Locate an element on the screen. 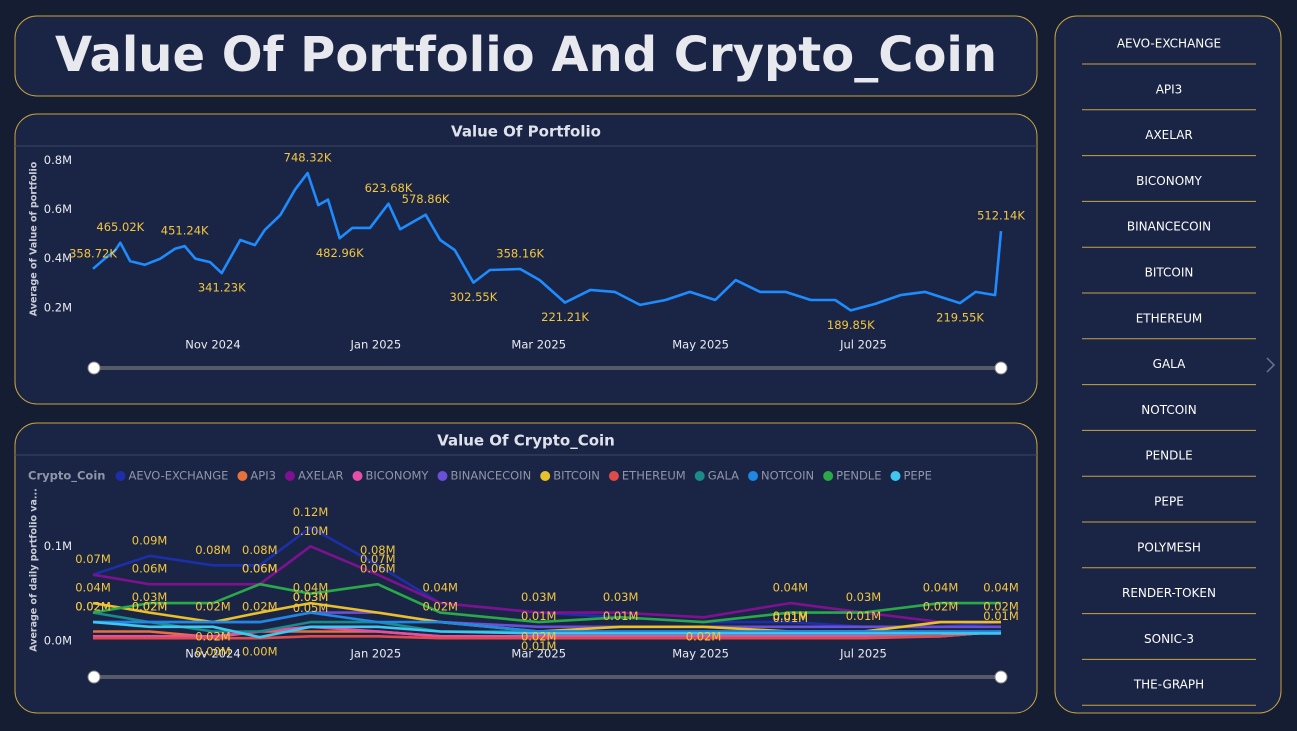 The width and height of the screenshot is (1297, 731). data-label: 748.32K is located at coordinates (308, 158).